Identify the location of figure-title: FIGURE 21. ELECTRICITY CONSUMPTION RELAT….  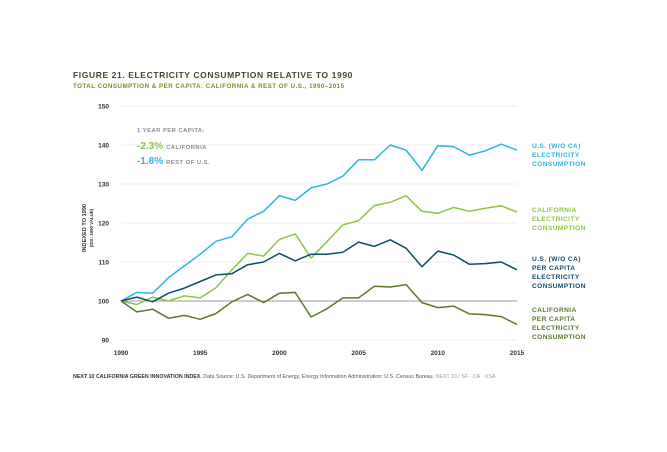
(213, 75).